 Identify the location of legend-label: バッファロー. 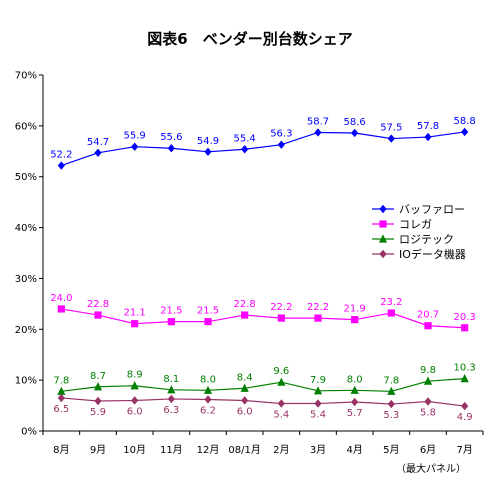
(432, 209).